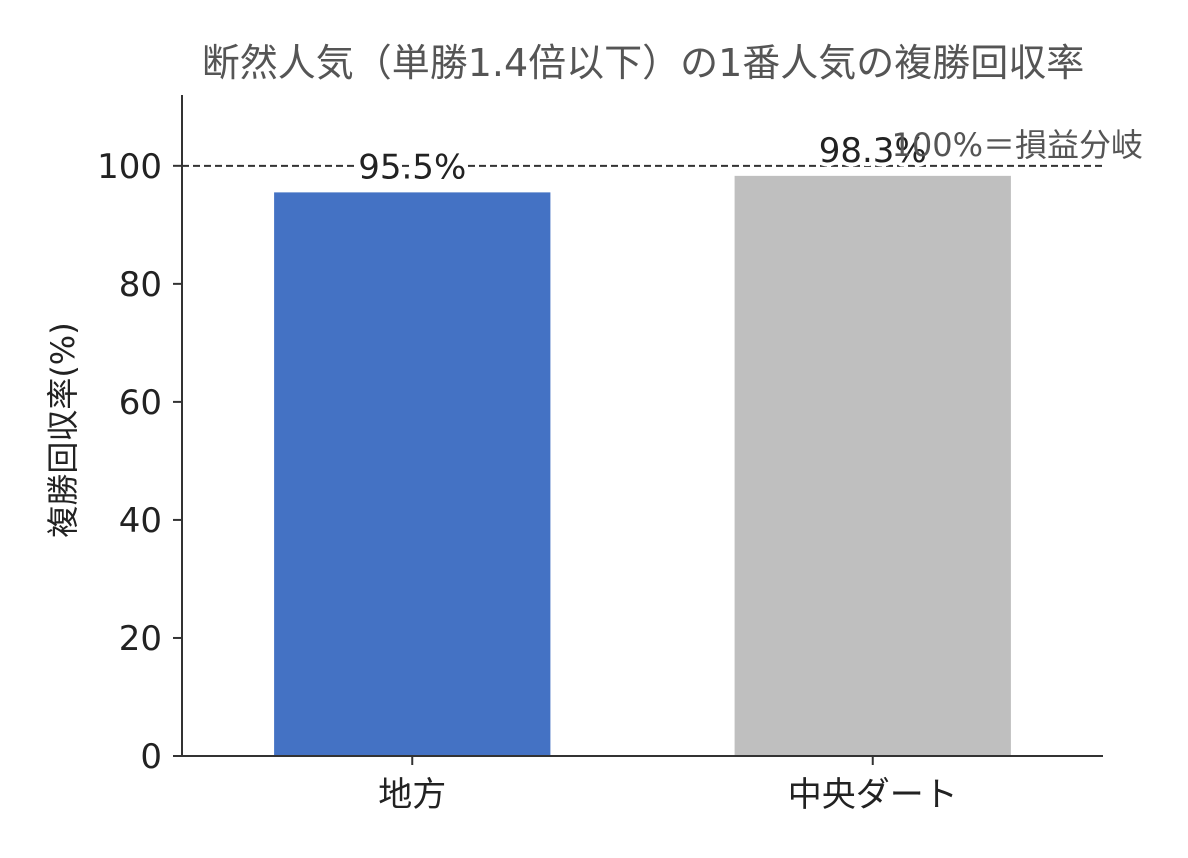 This screenshot has height=858, width=1188. What do you see at coordinates (140, 285) in the screenshot?
I see `y-tick-label-80: 80` at bounding box center [140, 285].